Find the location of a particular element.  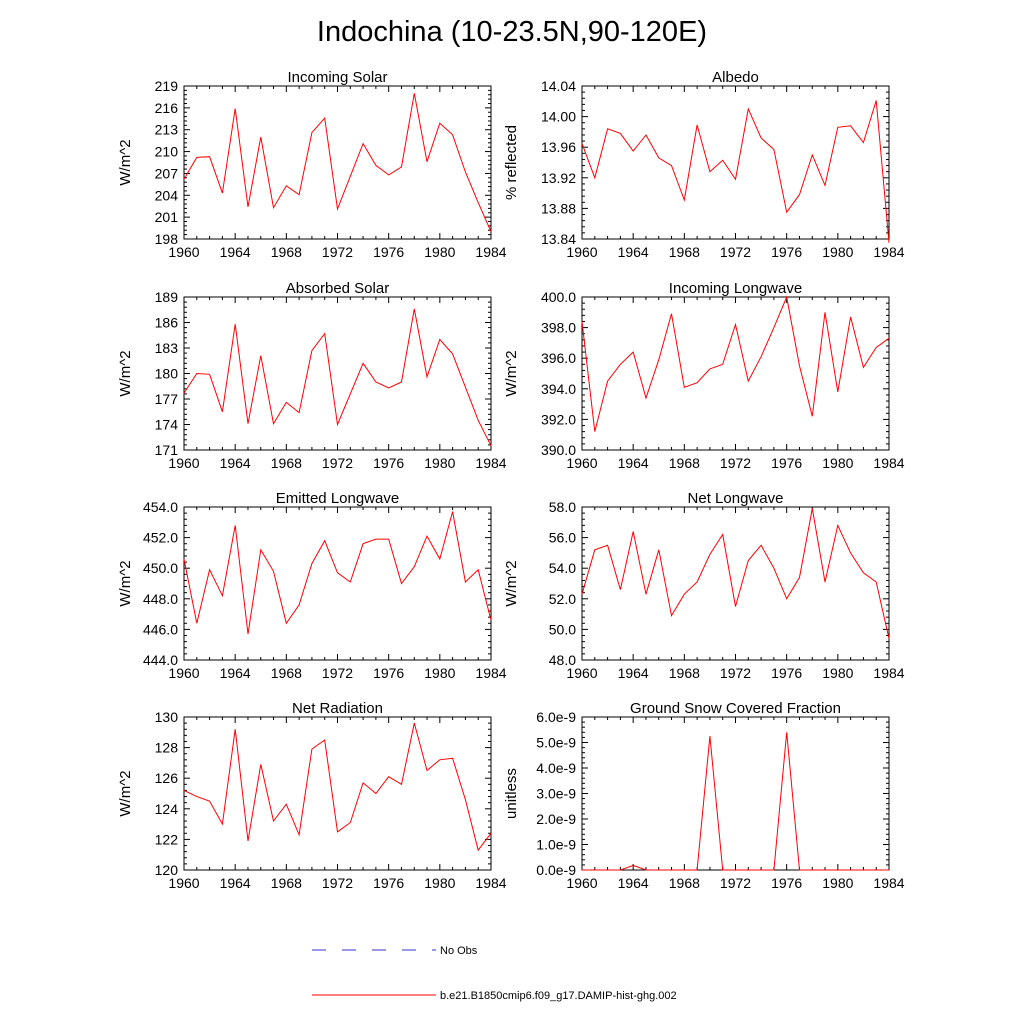

y-tick-label: 2.0e-9 is located at coordinates (556, 819).